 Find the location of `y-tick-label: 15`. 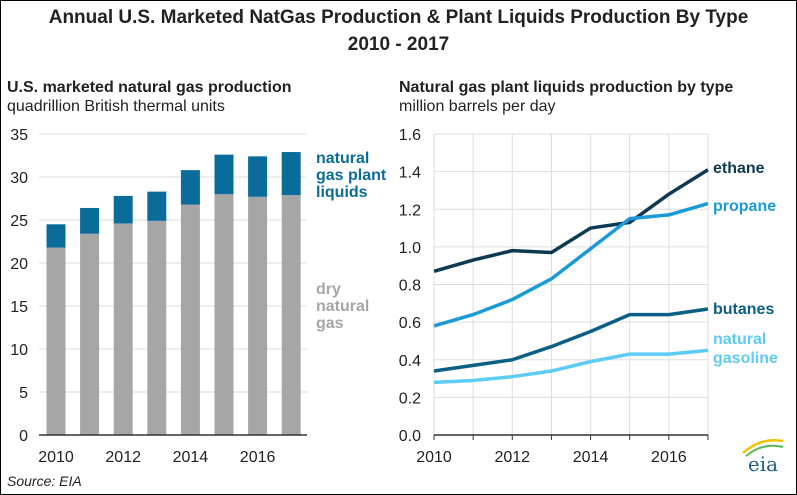

y-tick-label: 15 is located at coordinates (19, 307).